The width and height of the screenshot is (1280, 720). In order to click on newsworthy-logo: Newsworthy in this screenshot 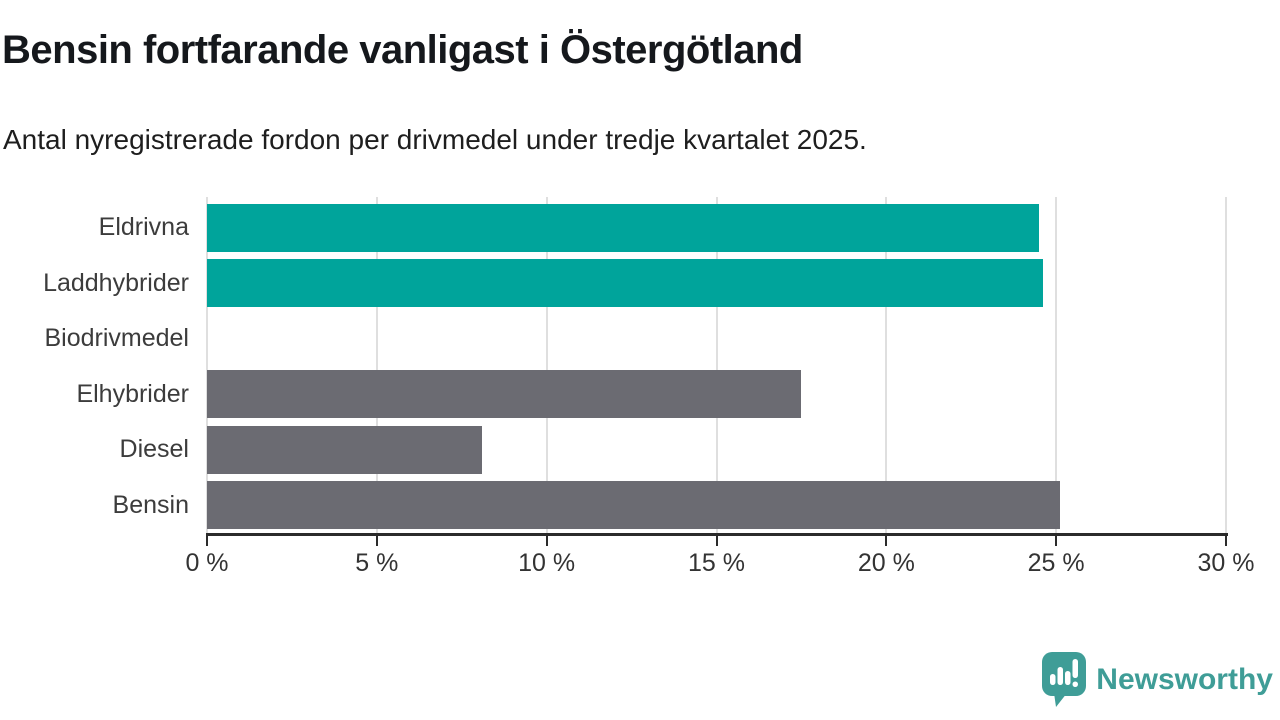, I will do `click(1157, 679)`.